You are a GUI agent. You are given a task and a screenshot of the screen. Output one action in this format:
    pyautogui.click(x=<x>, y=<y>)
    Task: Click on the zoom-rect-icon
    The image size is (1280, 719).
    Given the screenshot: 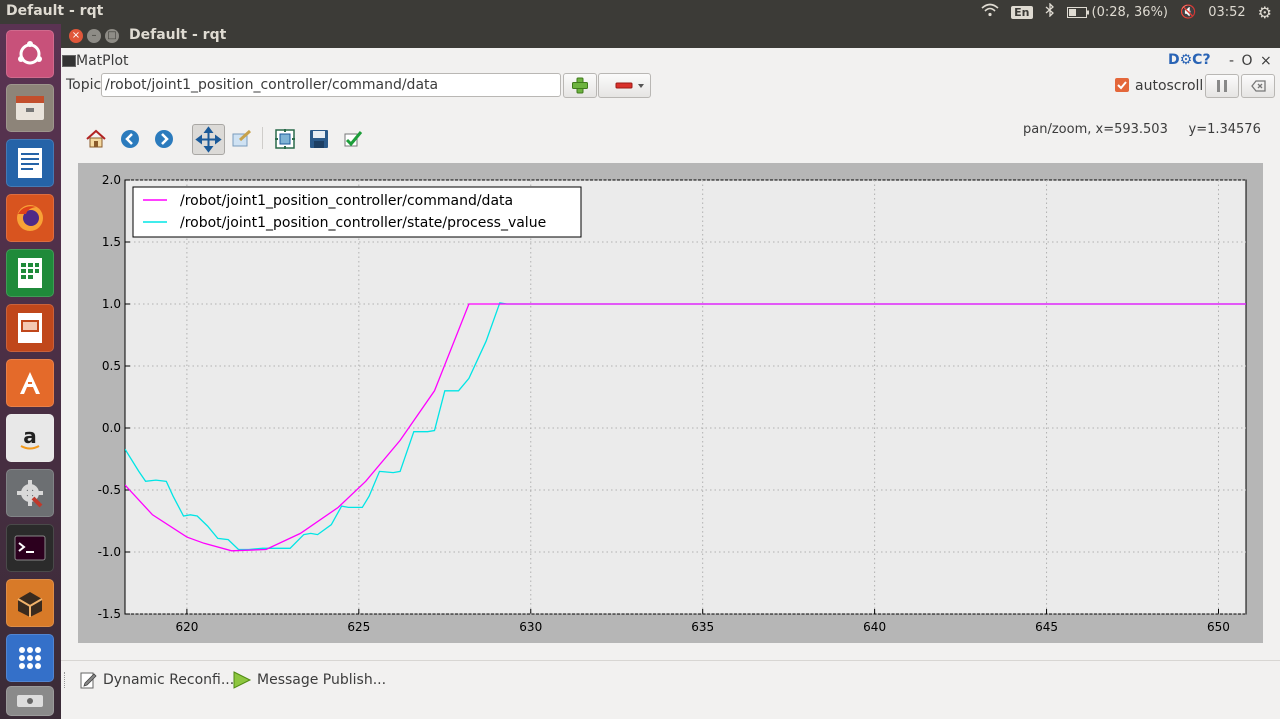 What is the action you would take?
    pyautogui.click(x=241, y=139)
    